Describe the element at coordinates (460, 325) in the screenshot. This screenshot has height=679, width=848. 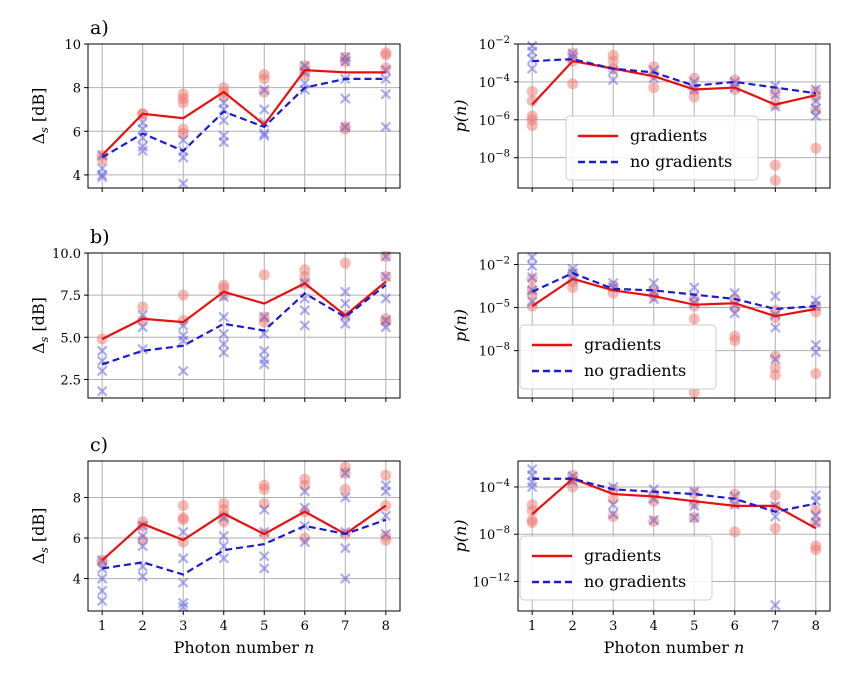
I see `y-axis-label: p(n)` at that location.